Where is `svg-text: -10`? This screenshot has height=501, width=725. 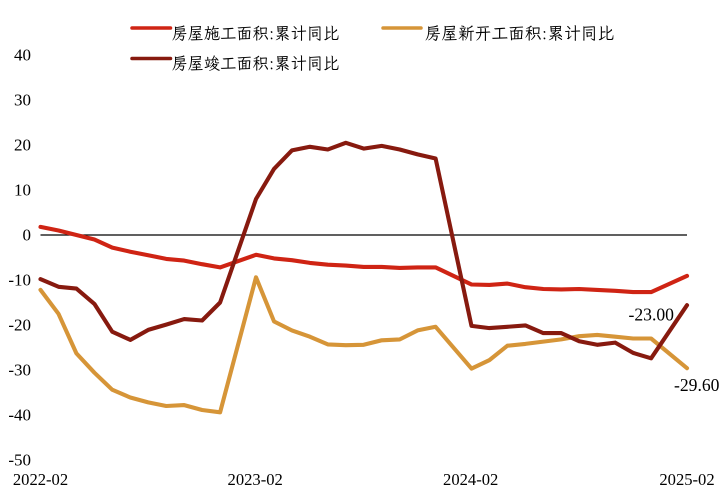
svg-text: -10 is located at coordinates (19, 280).